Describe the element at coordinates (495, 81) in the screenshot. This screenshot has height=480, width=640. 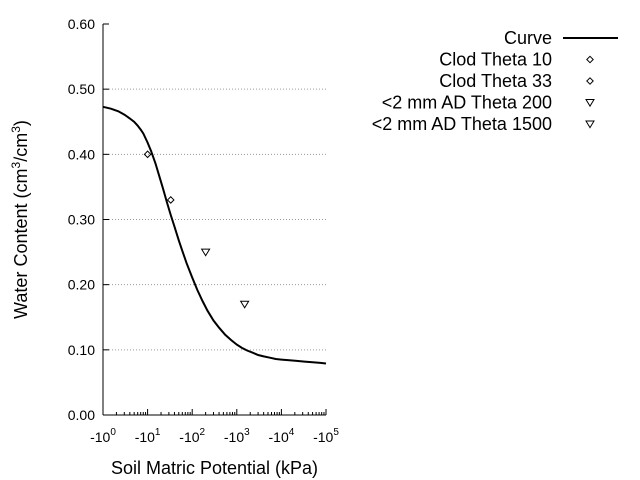
I see `legend-label: Clod Theta 33` at that location.